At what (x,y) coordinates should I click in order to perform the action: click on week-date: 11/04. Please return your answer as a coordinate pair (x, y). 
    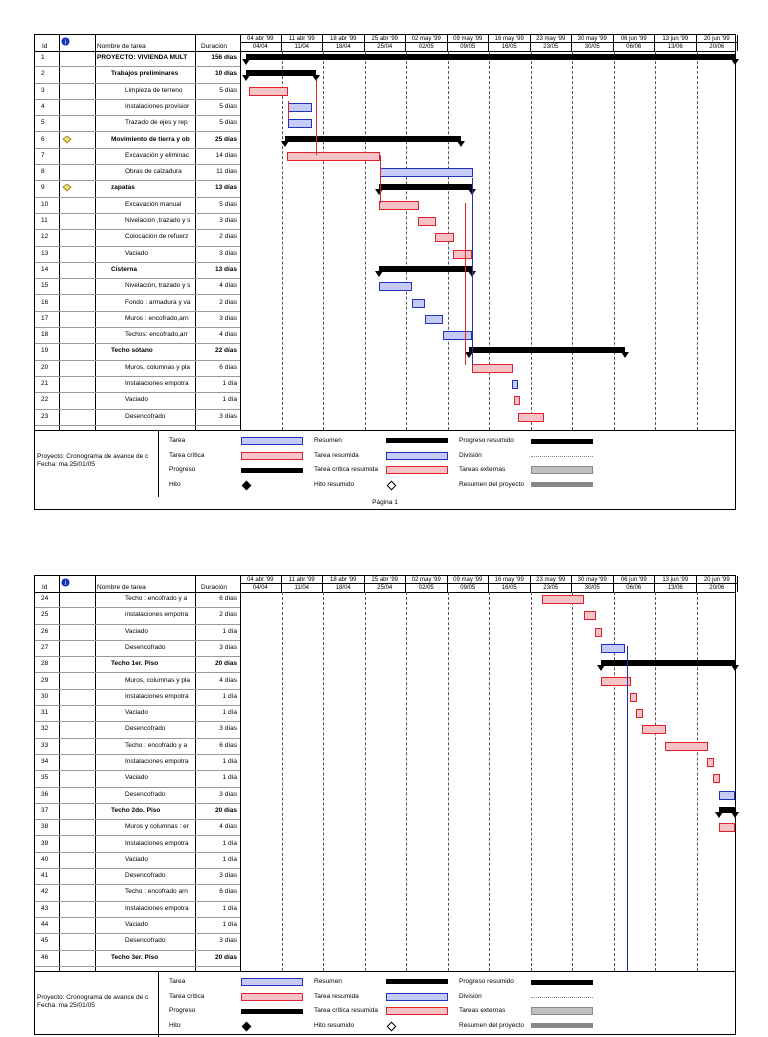
    Looking at the image, I should click on (302, 47).